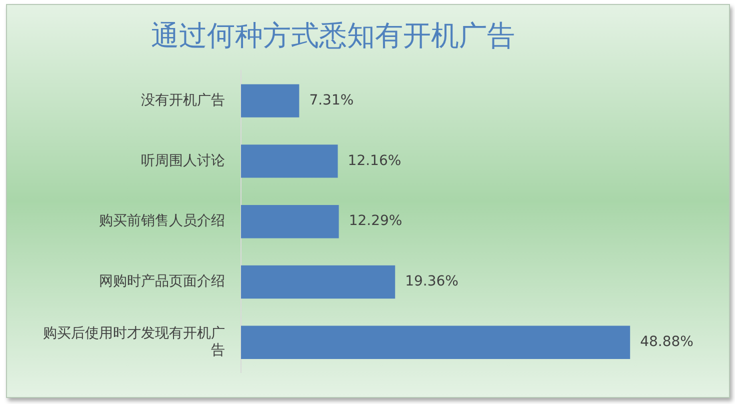 The image size is (735, 404). I want to click on y-tick-label: 网购时产品页面介绍, so click(162, 282).